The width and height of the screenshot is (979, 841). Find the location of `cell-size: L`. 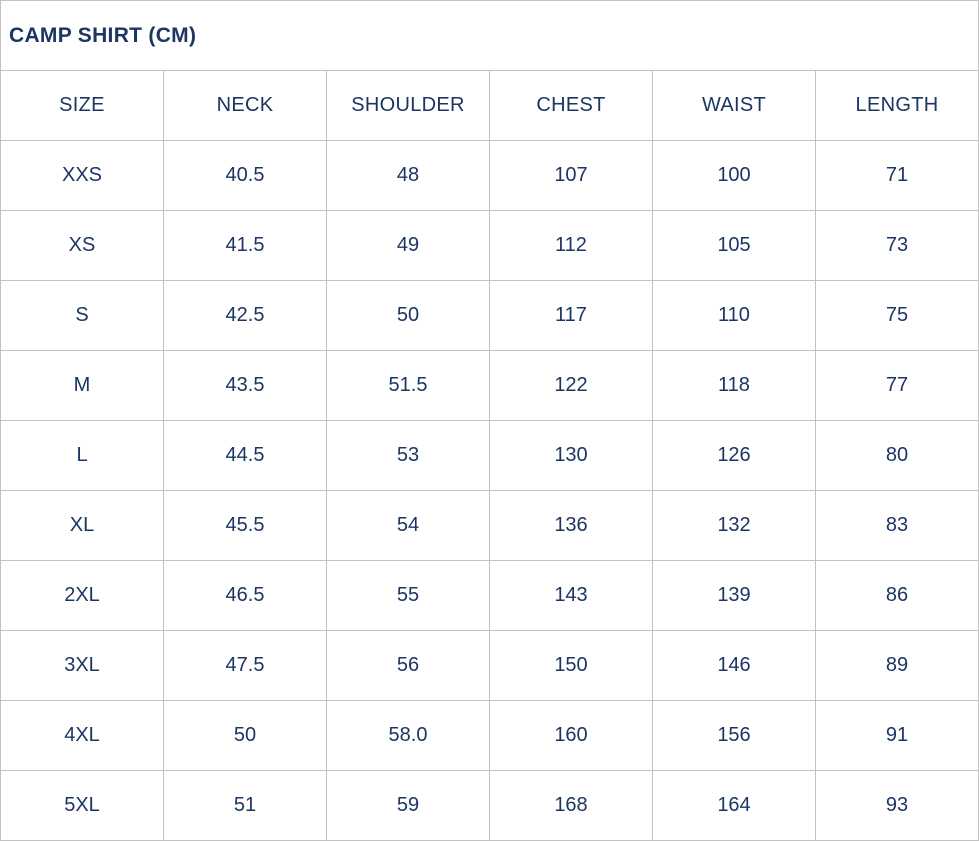

cell-size: L is located at coordinates (82, 455).